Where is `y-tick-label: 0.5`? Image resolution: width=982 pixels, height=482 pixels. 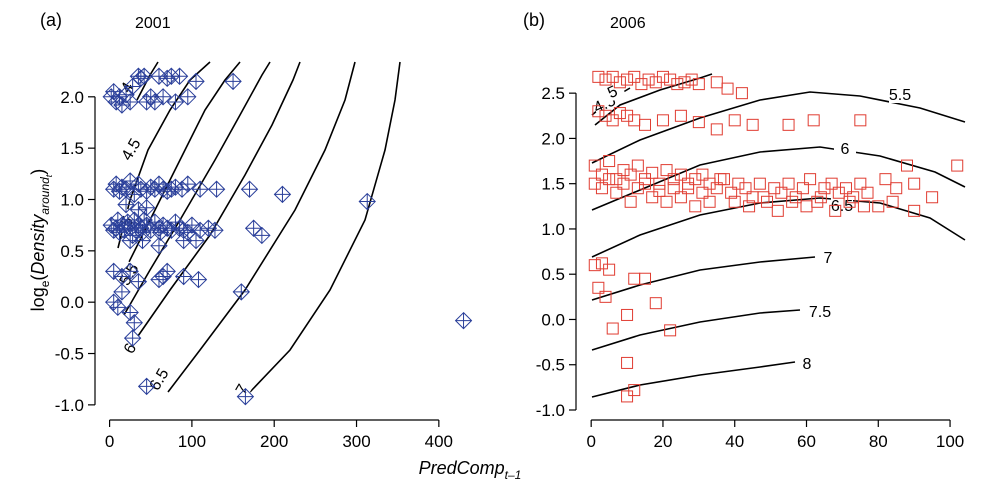
y-tick-label: 0.5 is located at coordinates (553, 274).